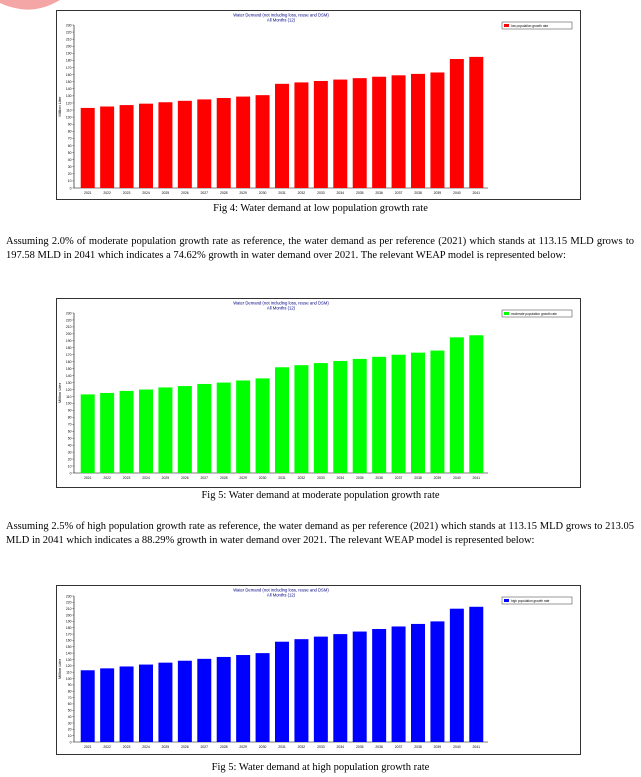  Describe the element at coordinates (243, 478) in the screenshot. I see `x-tick-label: 2029` at that location.